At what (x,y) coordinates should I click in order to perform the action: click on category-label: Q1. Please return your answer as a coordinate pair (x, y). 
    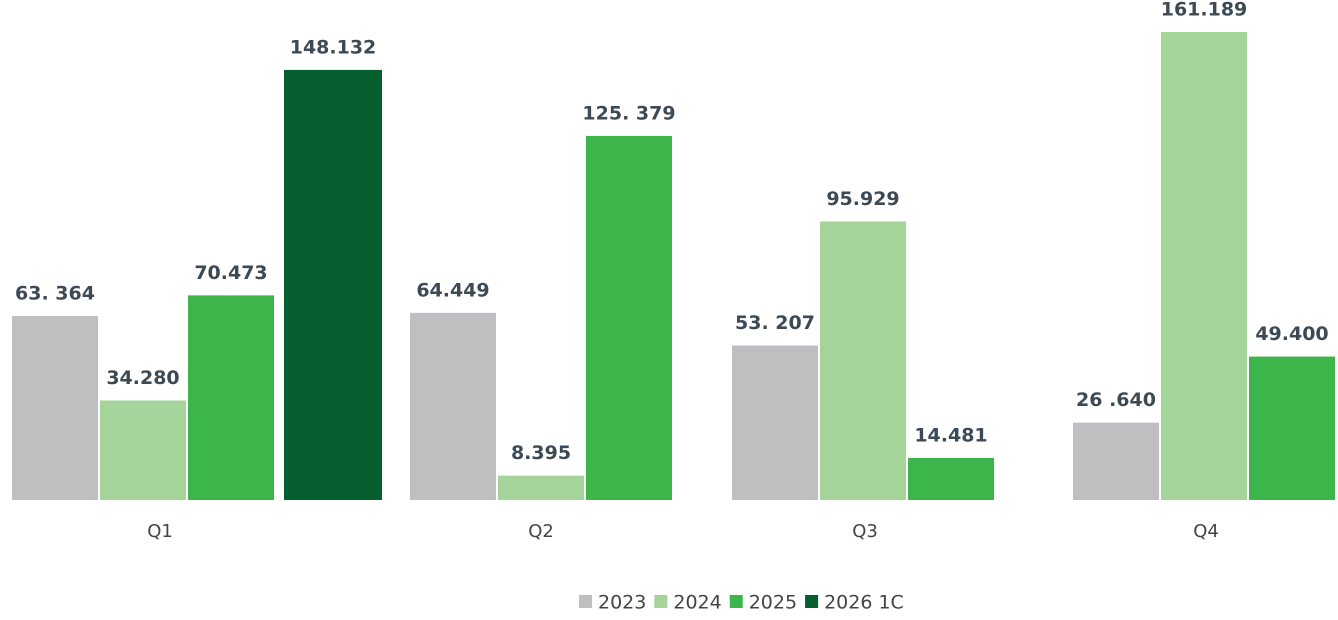
    Looking at the image, I should click on (160, 531).